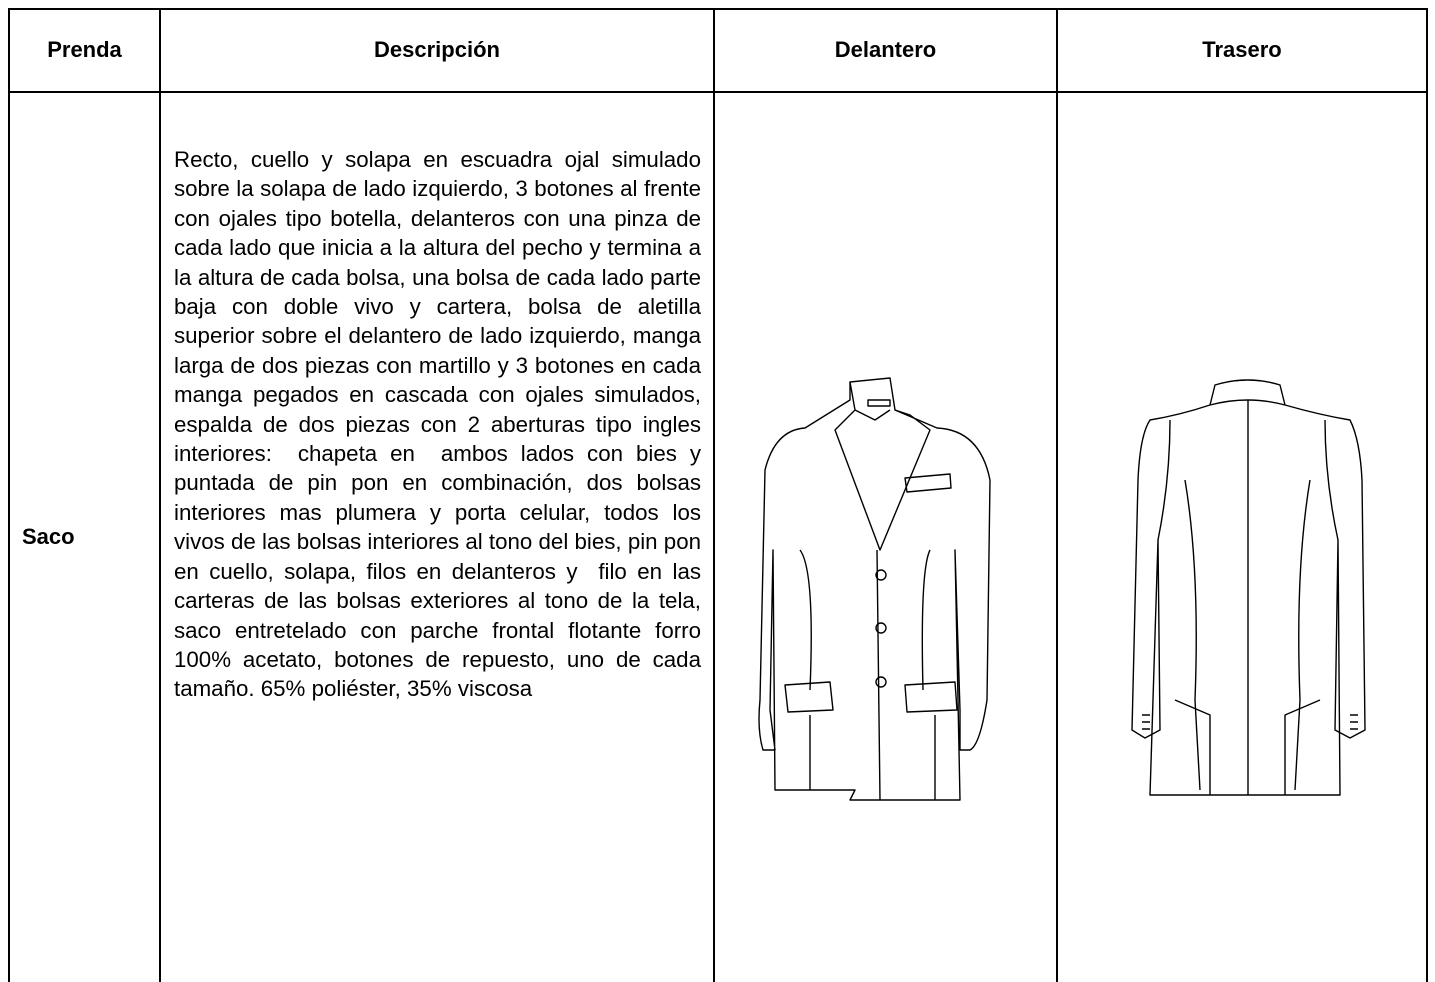 This screenshot has width=1435, height=982. I want to click on header-cell: Delantero, so click(885, 49).